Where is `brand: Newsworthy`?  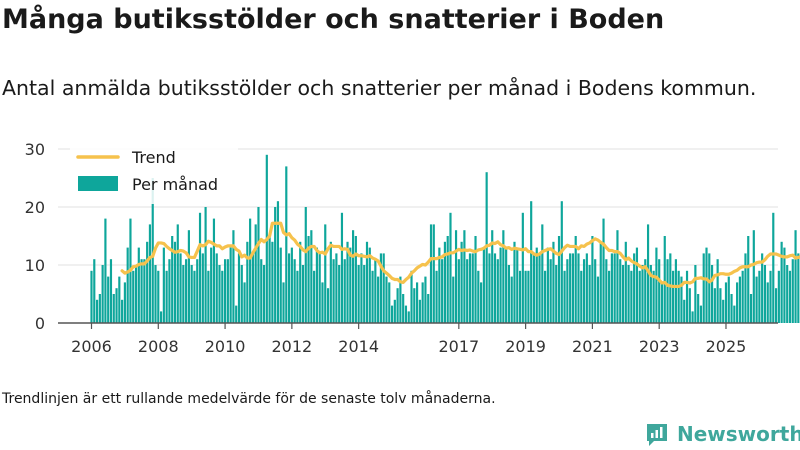
brand: Newsworthy is located at coordinates (722, 434).